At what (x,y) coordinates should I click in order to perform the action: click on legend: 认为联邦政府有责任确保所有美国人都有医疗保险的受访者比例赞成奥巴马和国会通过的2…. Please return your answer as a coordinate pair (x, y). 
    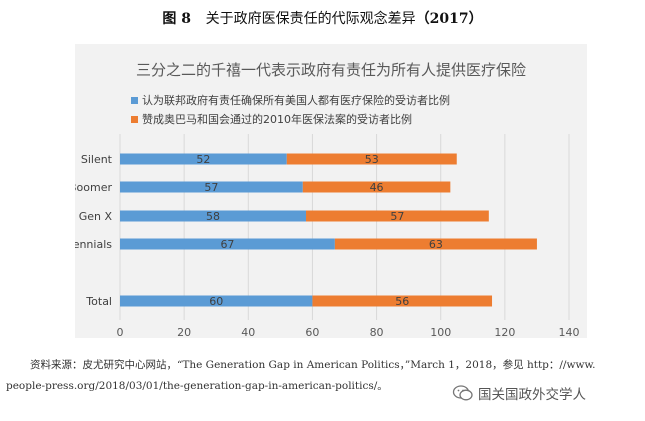
    Looking at the image, I should click on (290, 109).